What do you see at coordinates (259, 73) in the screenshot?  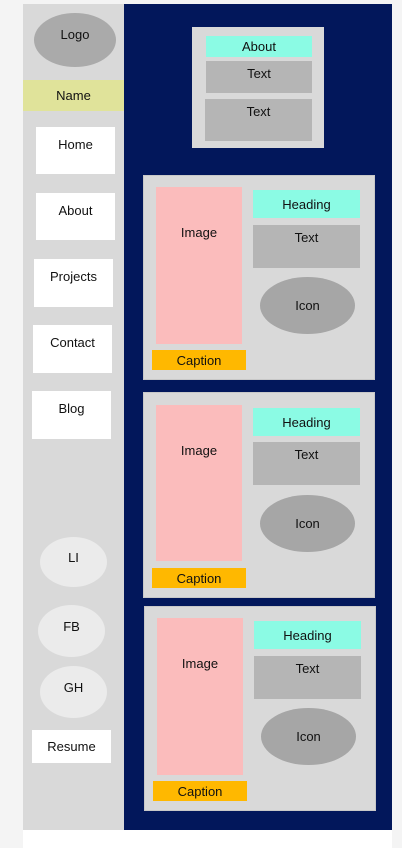 I see `about-text-1-label: Text` at bounding box center [259, 73].